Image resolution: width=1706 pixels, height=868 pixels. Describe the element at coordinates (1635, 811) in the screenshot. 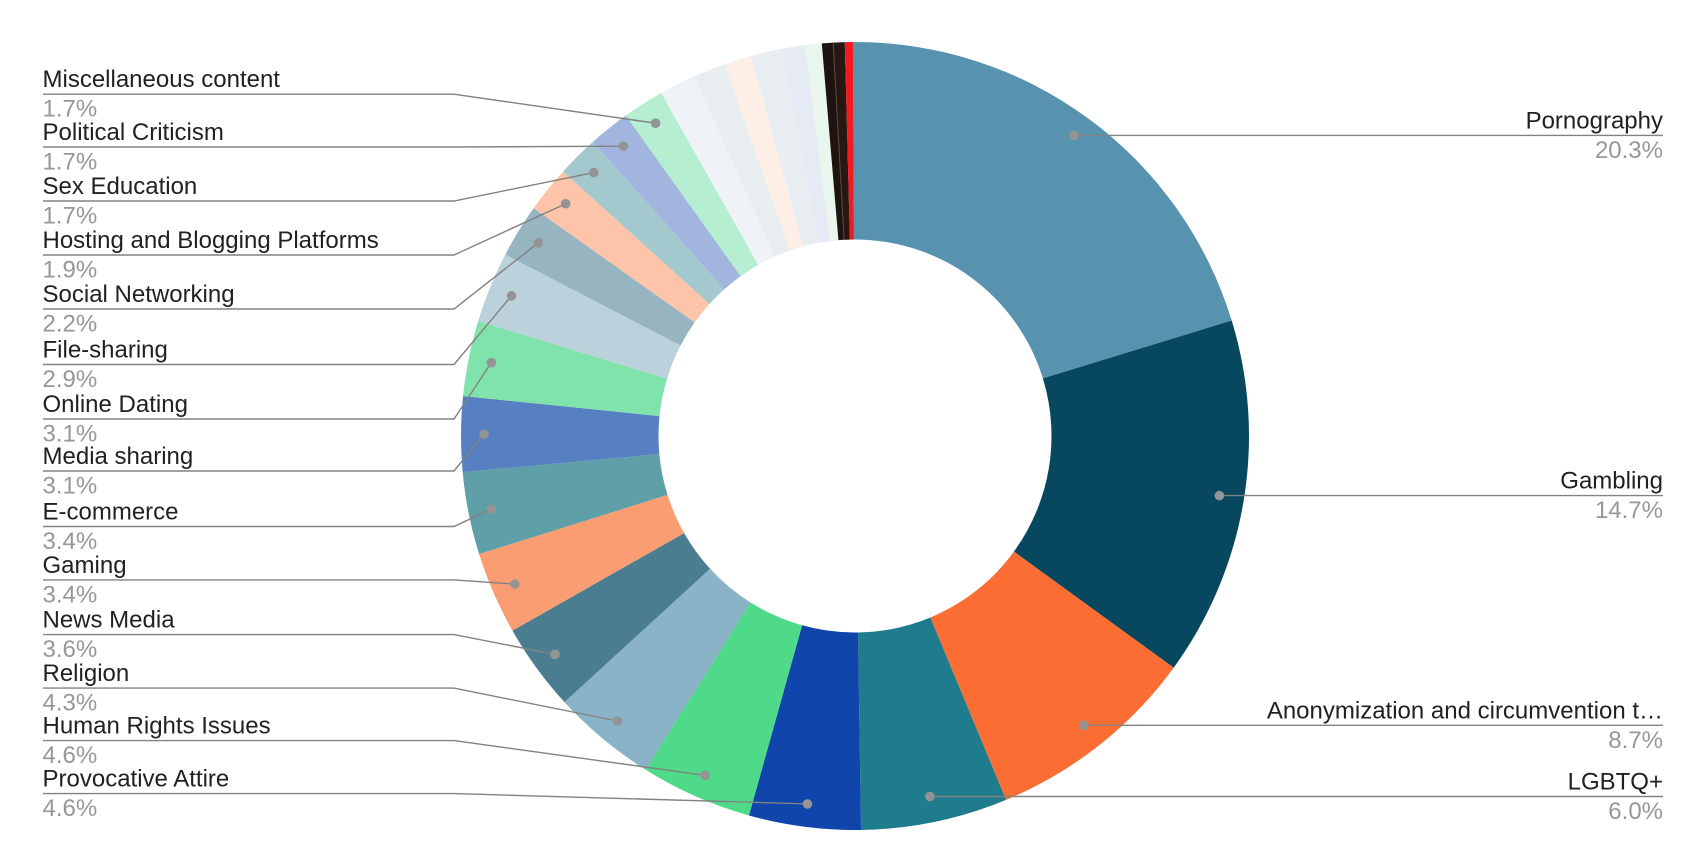

I see `svg-text: 6.0%` at that location.